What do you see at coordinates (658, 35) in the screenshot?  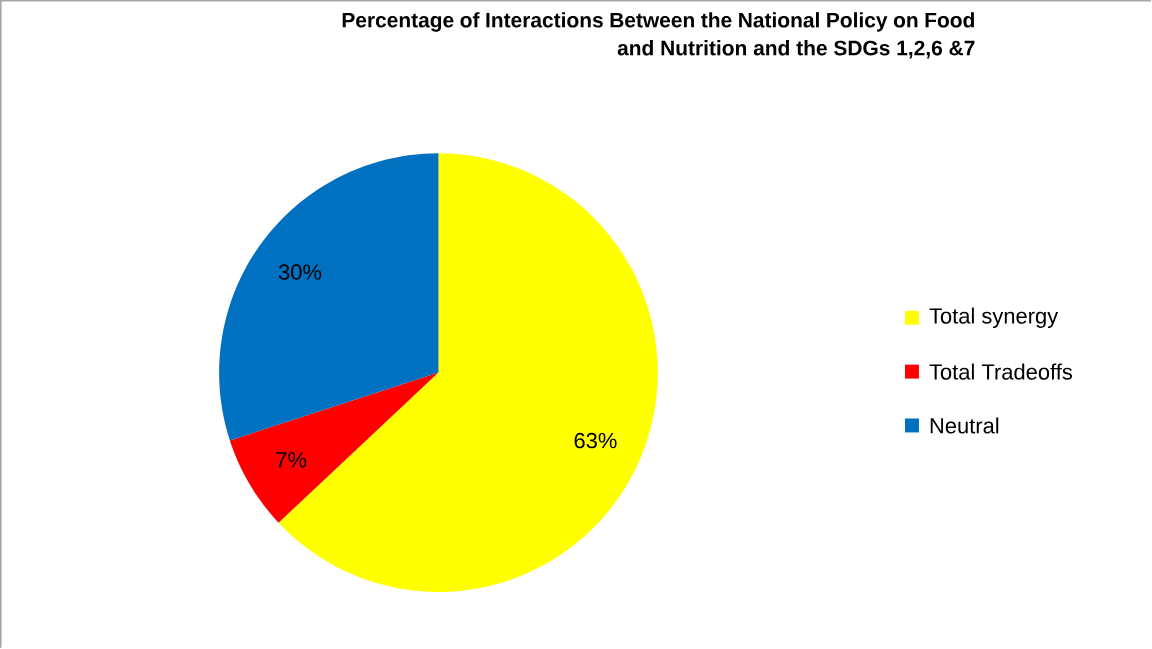 I see `chart-title: Percentage of Interactions Between the National Policy on Food and Nutrition and the SDGs 1,2,6 &7` at bounding box center [658, 35].